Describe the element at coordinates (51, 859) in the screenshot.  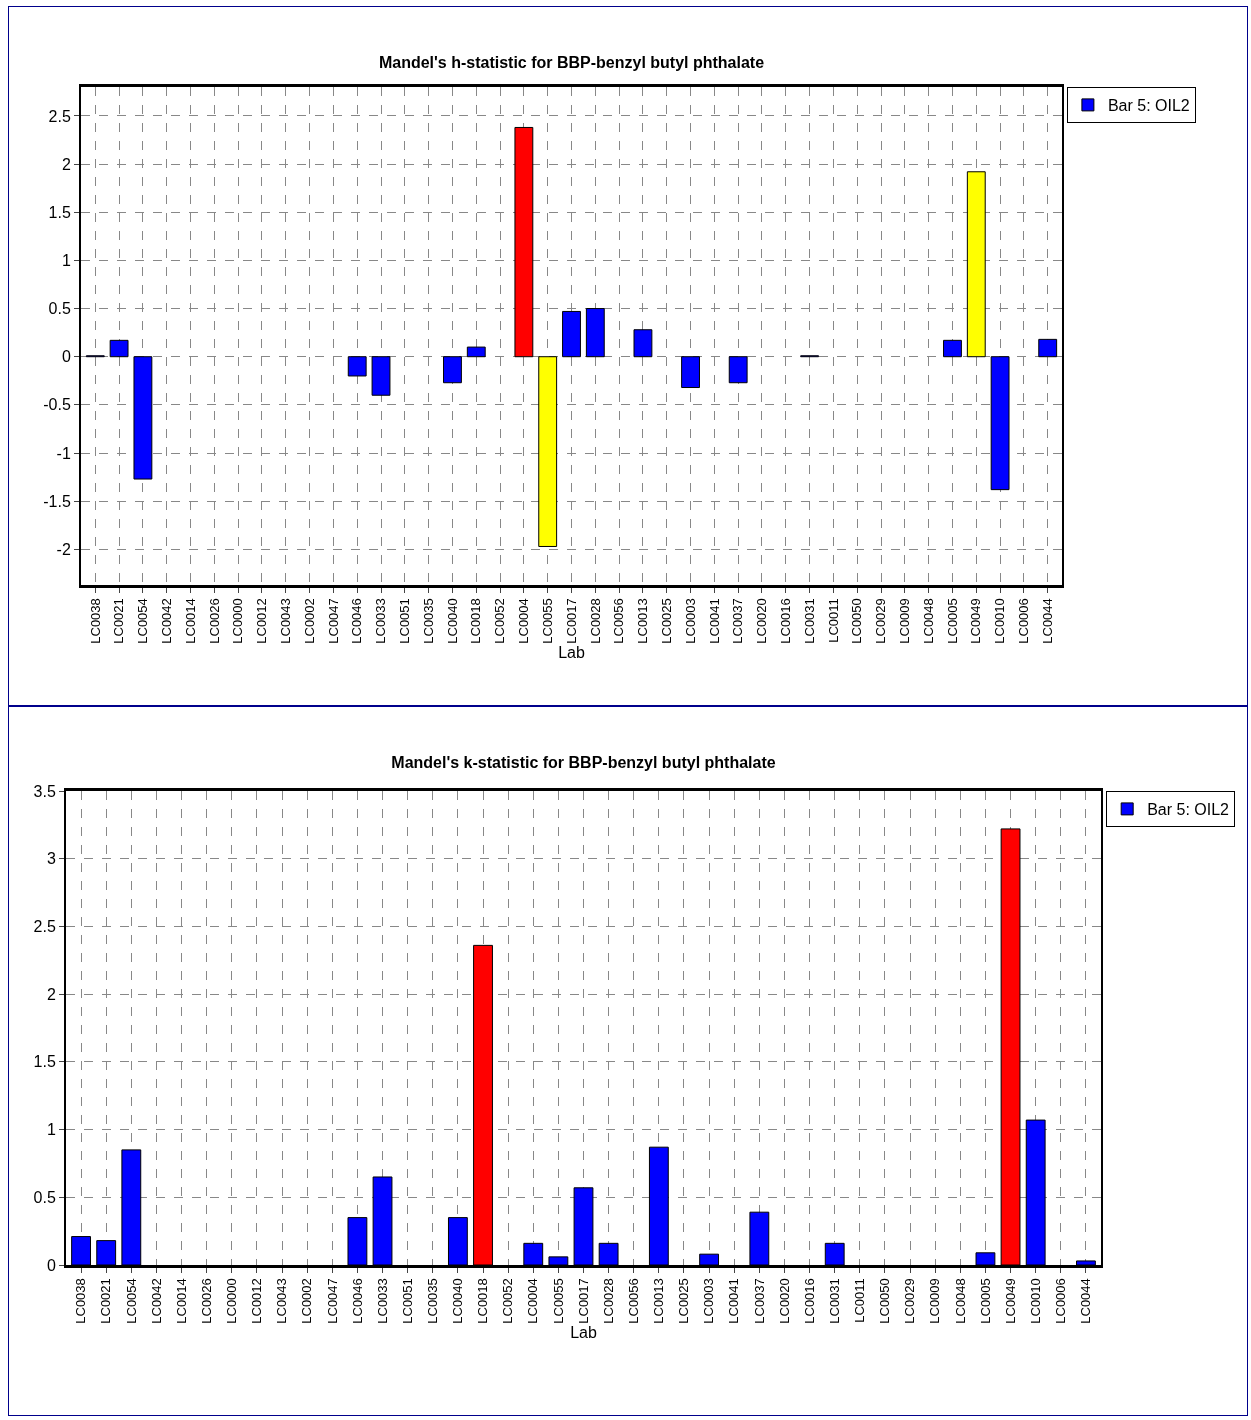
I see `y-tick-label: 3` at that location.